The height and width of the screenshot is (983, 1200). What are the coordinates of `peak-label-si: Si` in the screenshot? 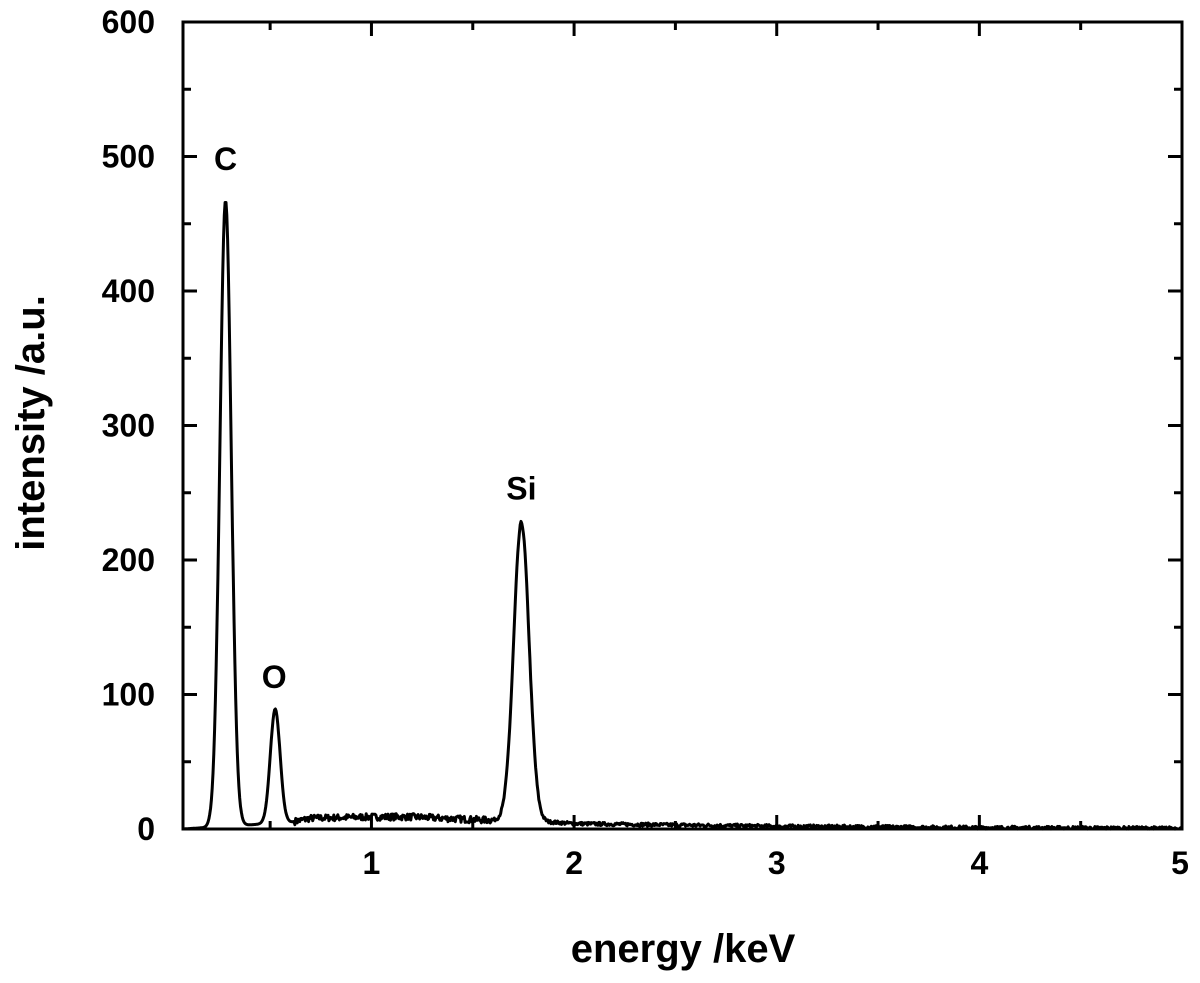 It's located at (521, 488).